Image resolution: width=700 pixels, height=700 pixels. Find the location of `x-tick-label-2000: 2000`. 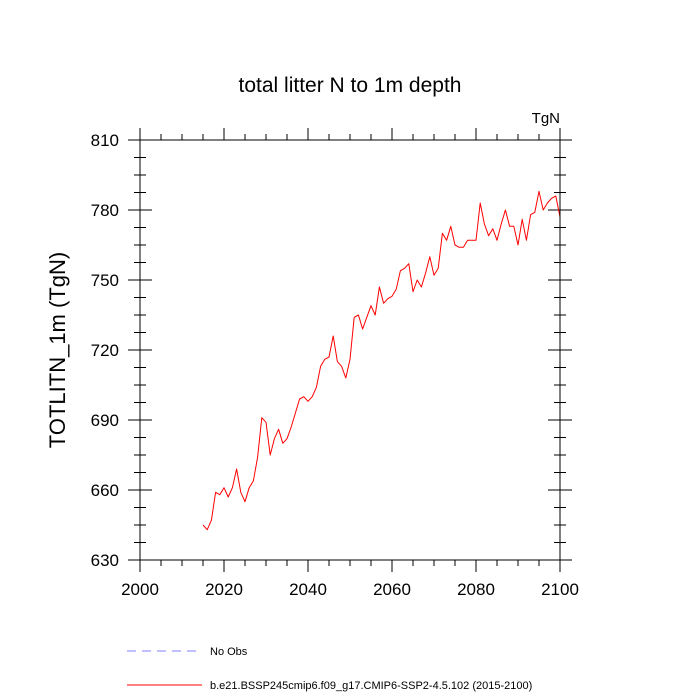

x-tick-label-2000: 2000 is located at coordinates (140, 589).